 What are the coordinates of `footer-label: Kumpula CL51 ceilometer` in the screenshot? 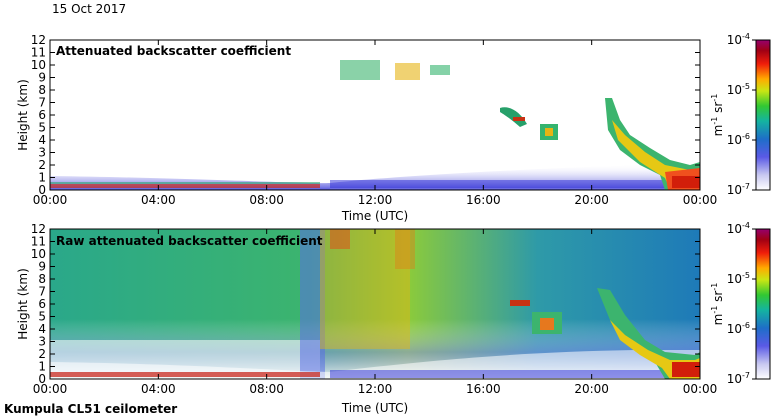 It's located at (91, 409).